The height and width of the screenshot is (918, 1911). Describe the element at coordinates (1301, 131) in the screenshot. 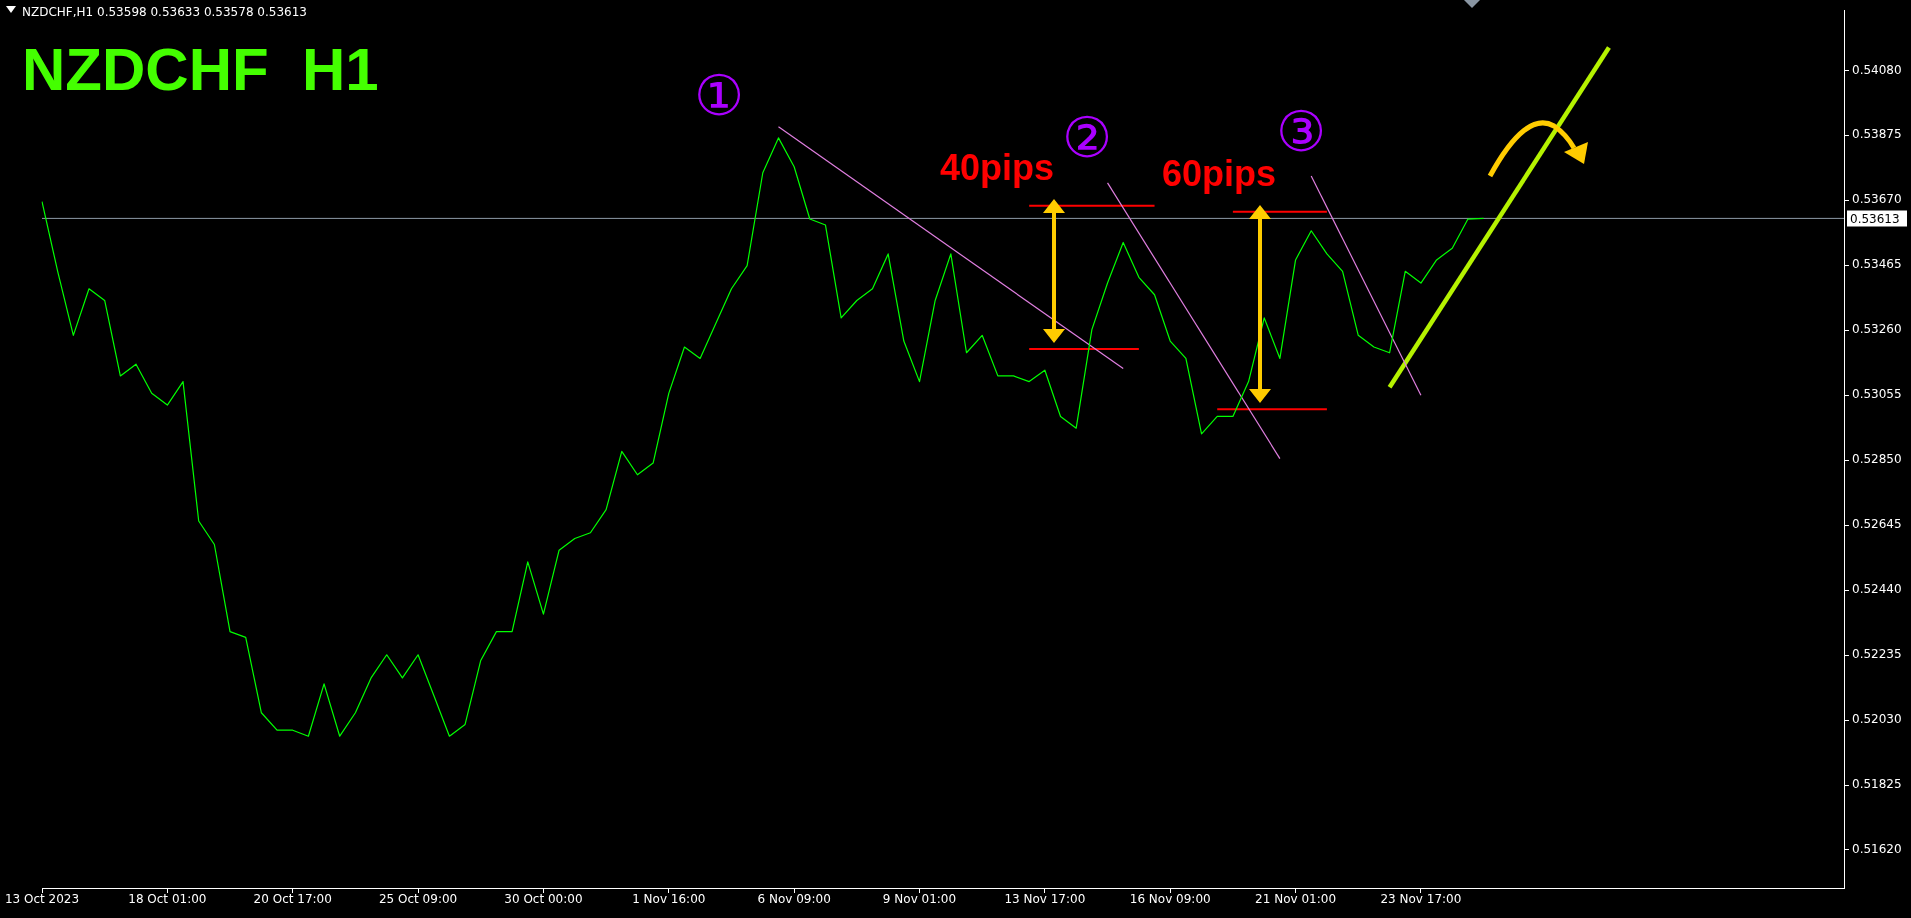

I see `annotation: ③` at that location.